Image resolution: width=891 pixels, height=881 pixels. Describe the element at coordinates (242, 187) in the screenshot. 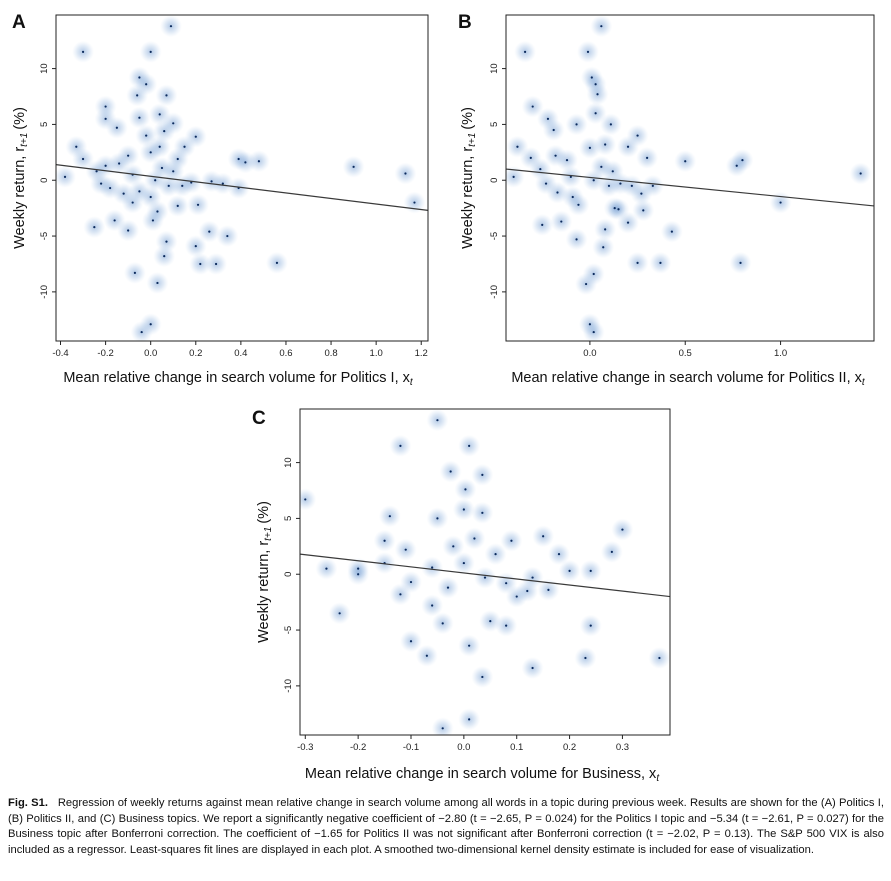

I see `fit-line-a` at that location.